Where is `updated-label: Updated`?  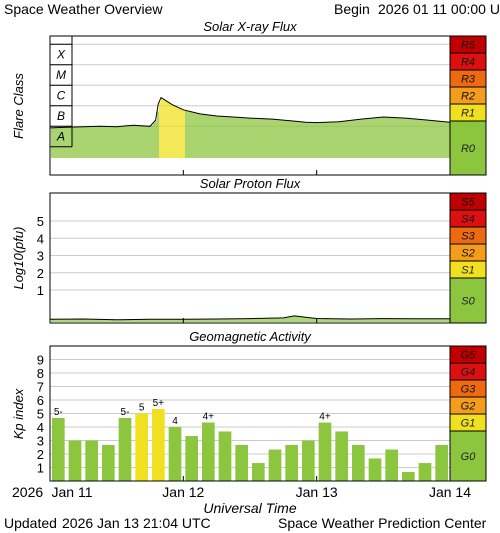
updated-label: Updated is located at coordinates (30, 523).